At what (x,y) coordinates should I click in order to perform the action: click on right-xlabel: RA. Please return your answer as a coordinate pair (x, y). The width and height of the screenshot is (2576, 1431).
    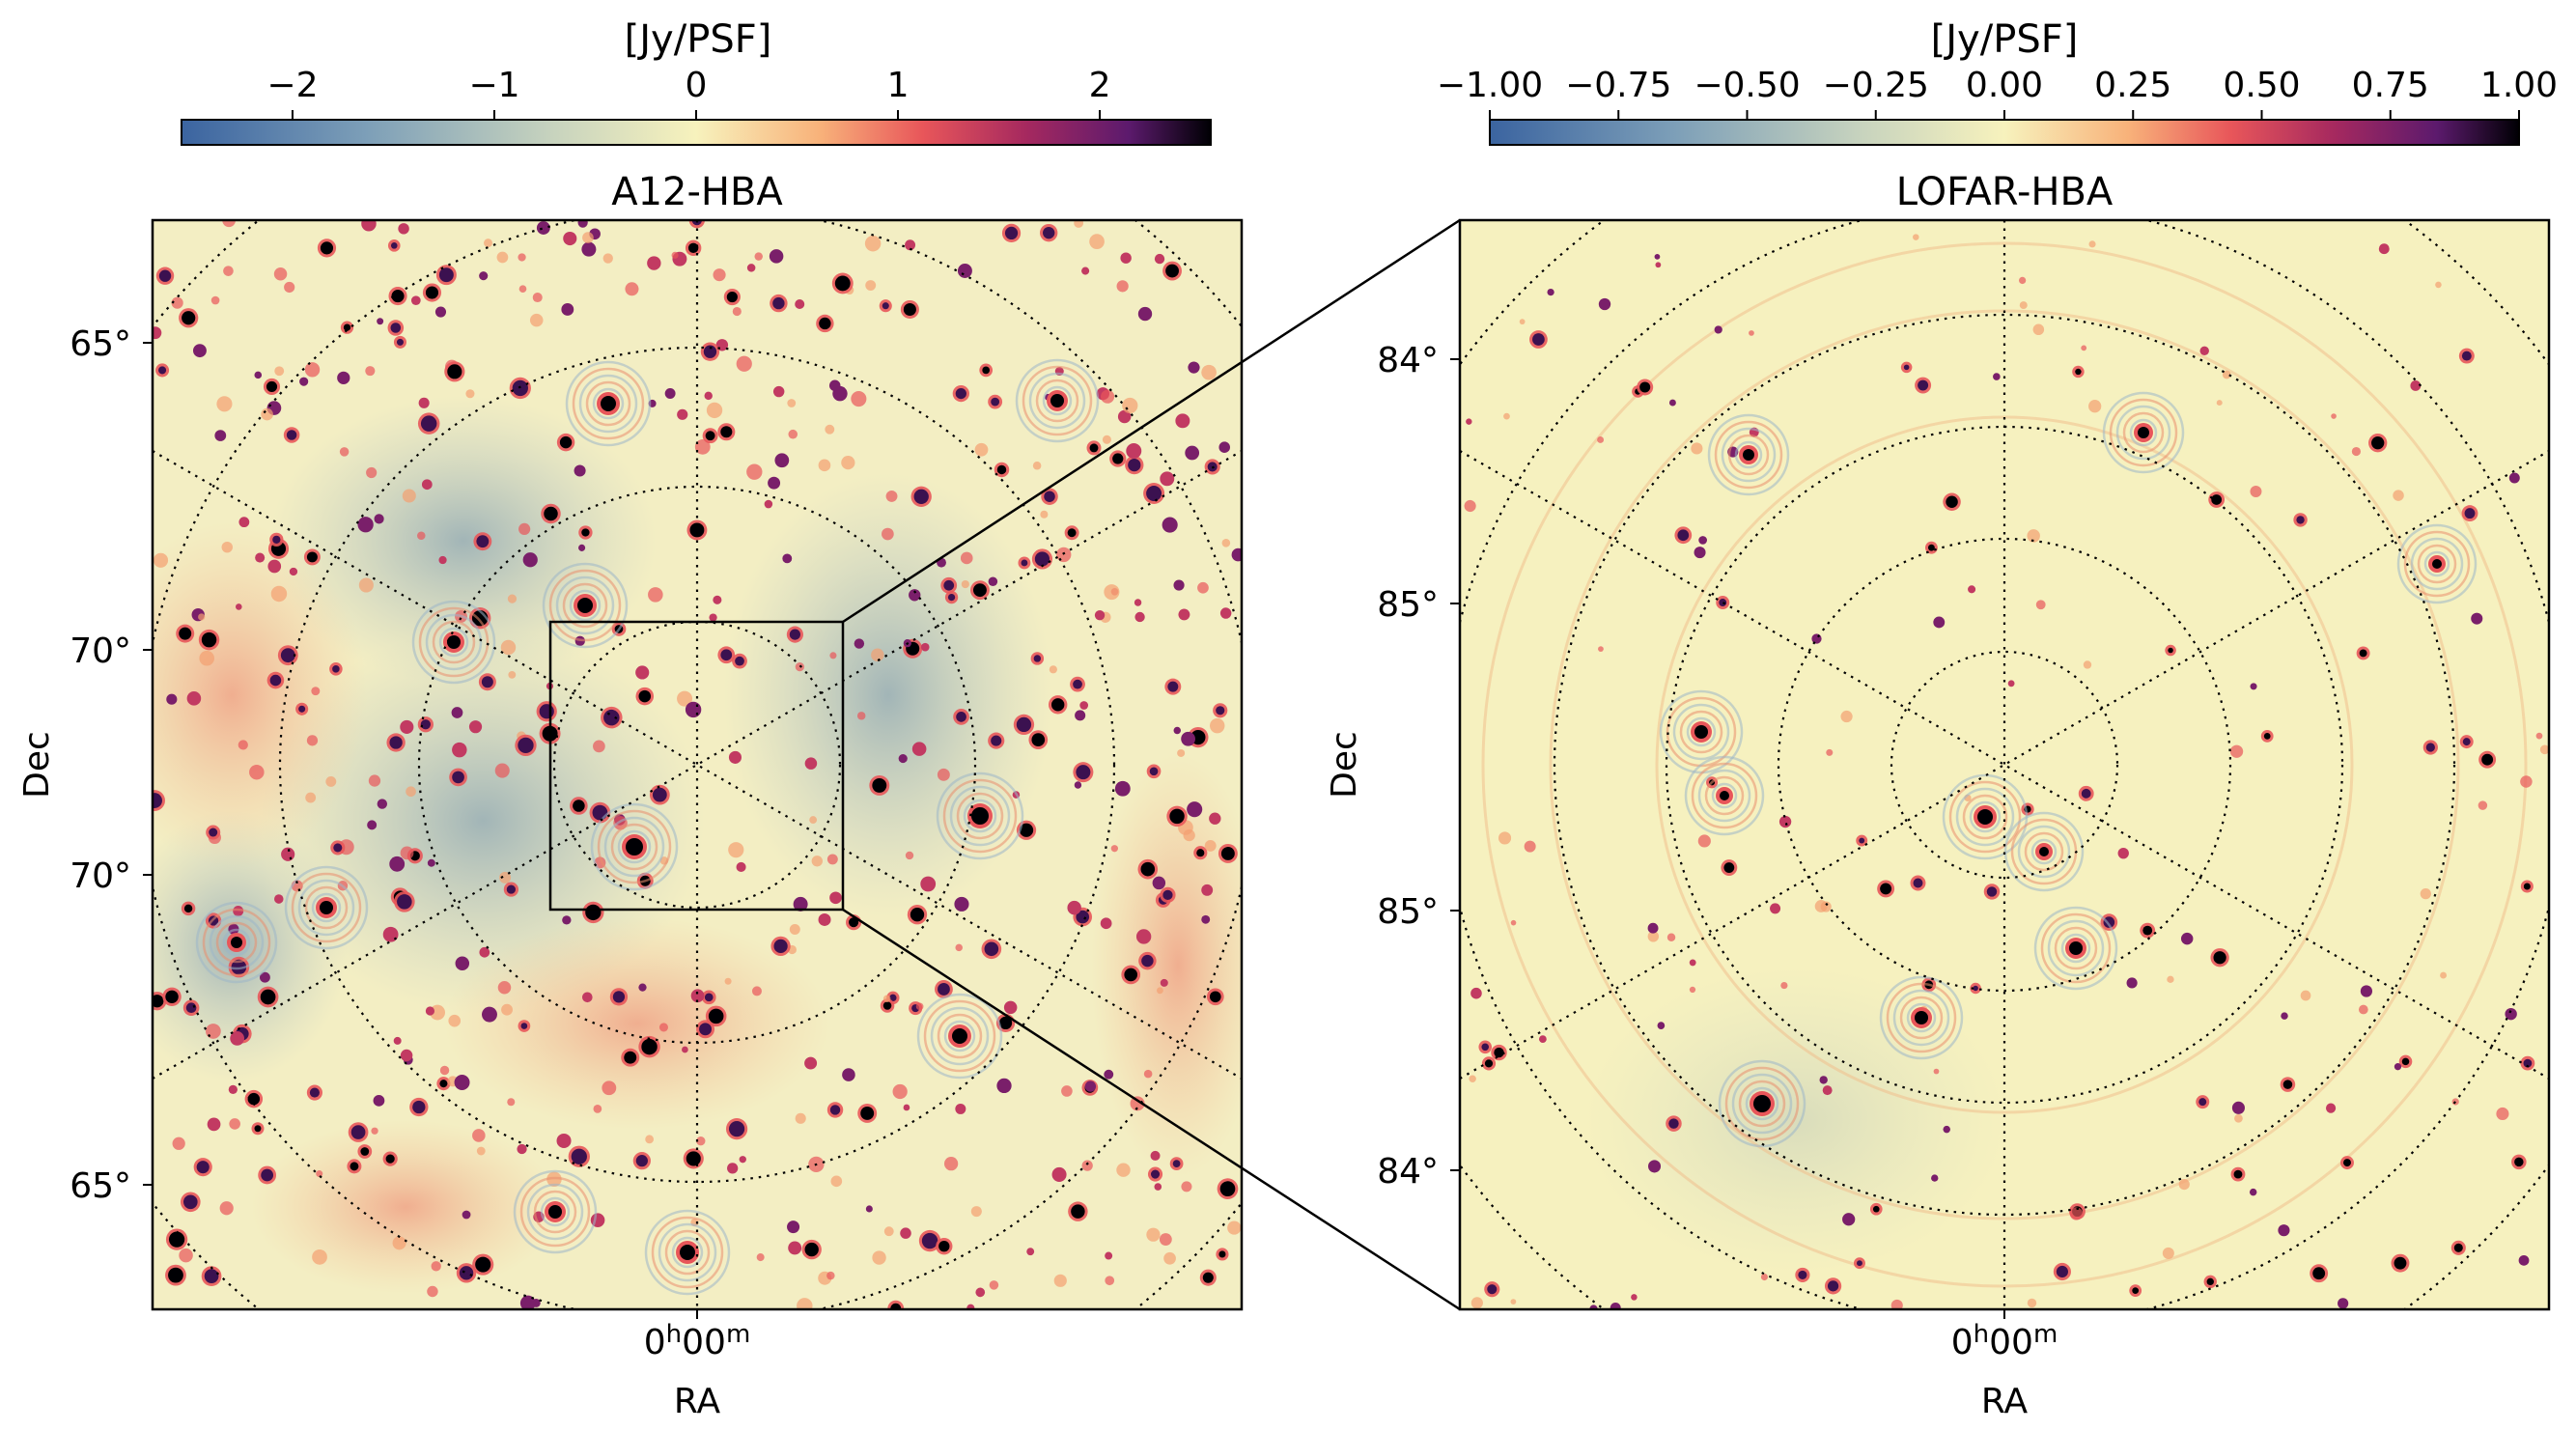
    Looking at the image, I should click on (2005, 1401).